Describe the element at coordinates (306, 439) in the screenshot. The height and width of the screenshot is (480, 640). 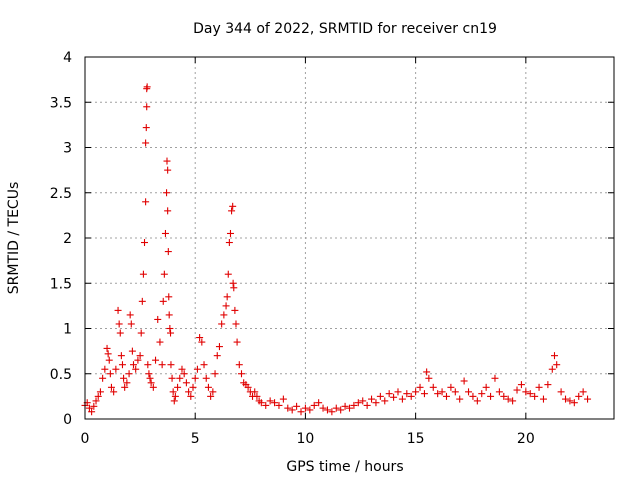
I see `x-tick-label: 10` at that location.